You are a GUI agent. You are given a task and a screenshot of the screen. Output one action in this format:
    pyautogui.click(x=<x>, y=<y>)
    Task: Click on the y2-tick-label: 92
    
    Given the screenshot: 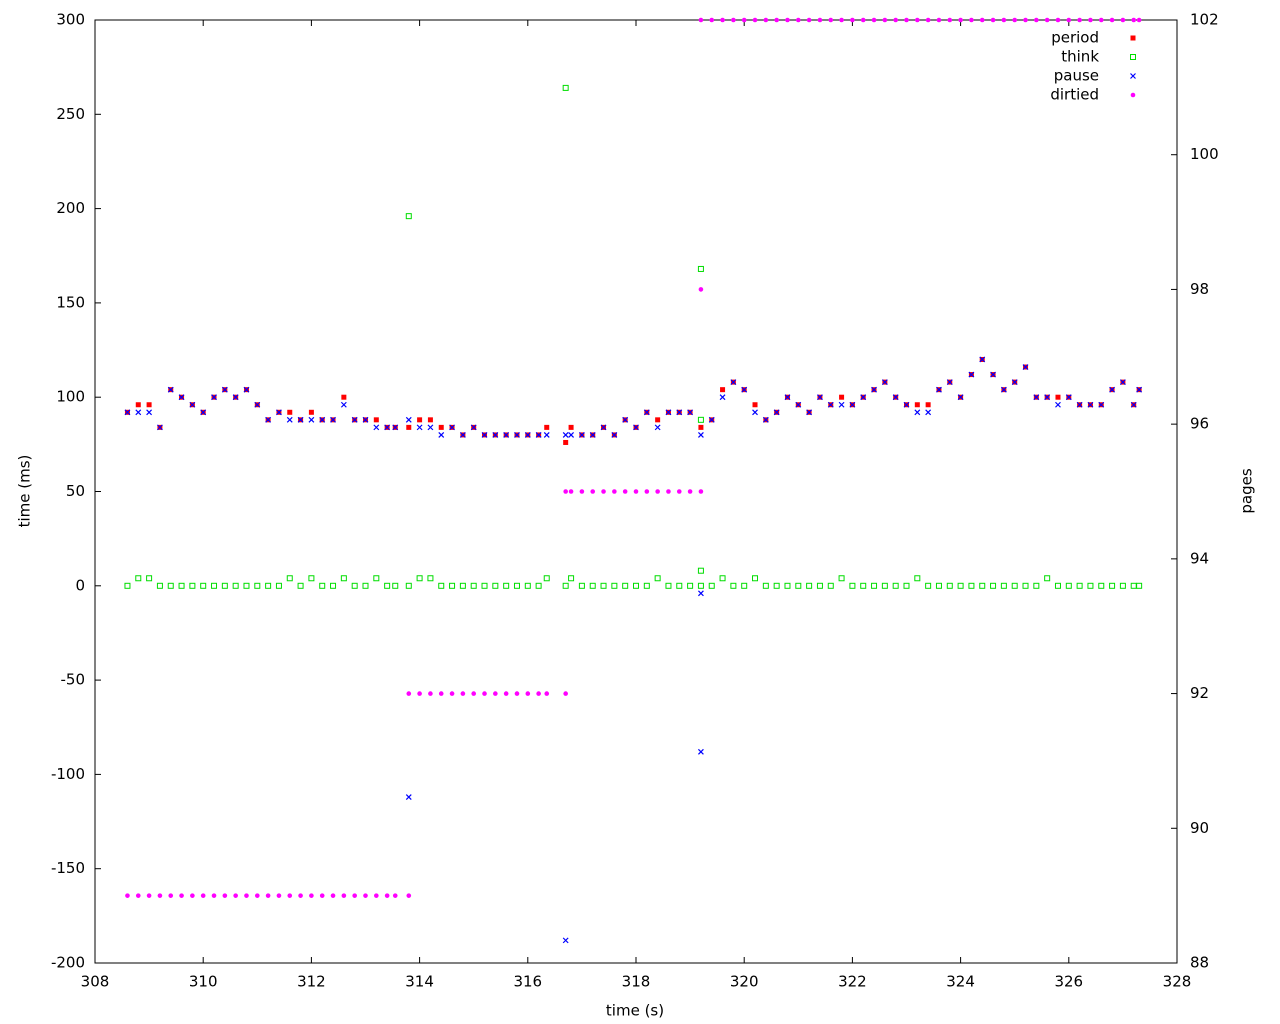 What is the action you would take?
    pyautogui.click(x=1199, y=693)
    